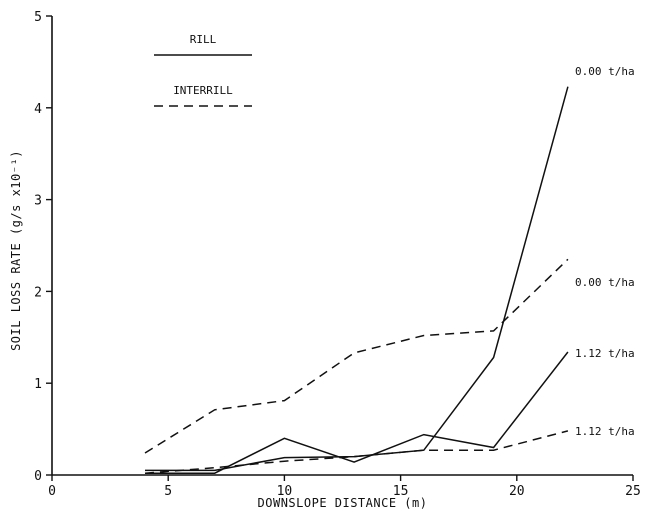  What do you see at coordinates (203, 70) in the screenshot?
I see `legend: RILL INTERRILL` at bounding box center [203, 70].